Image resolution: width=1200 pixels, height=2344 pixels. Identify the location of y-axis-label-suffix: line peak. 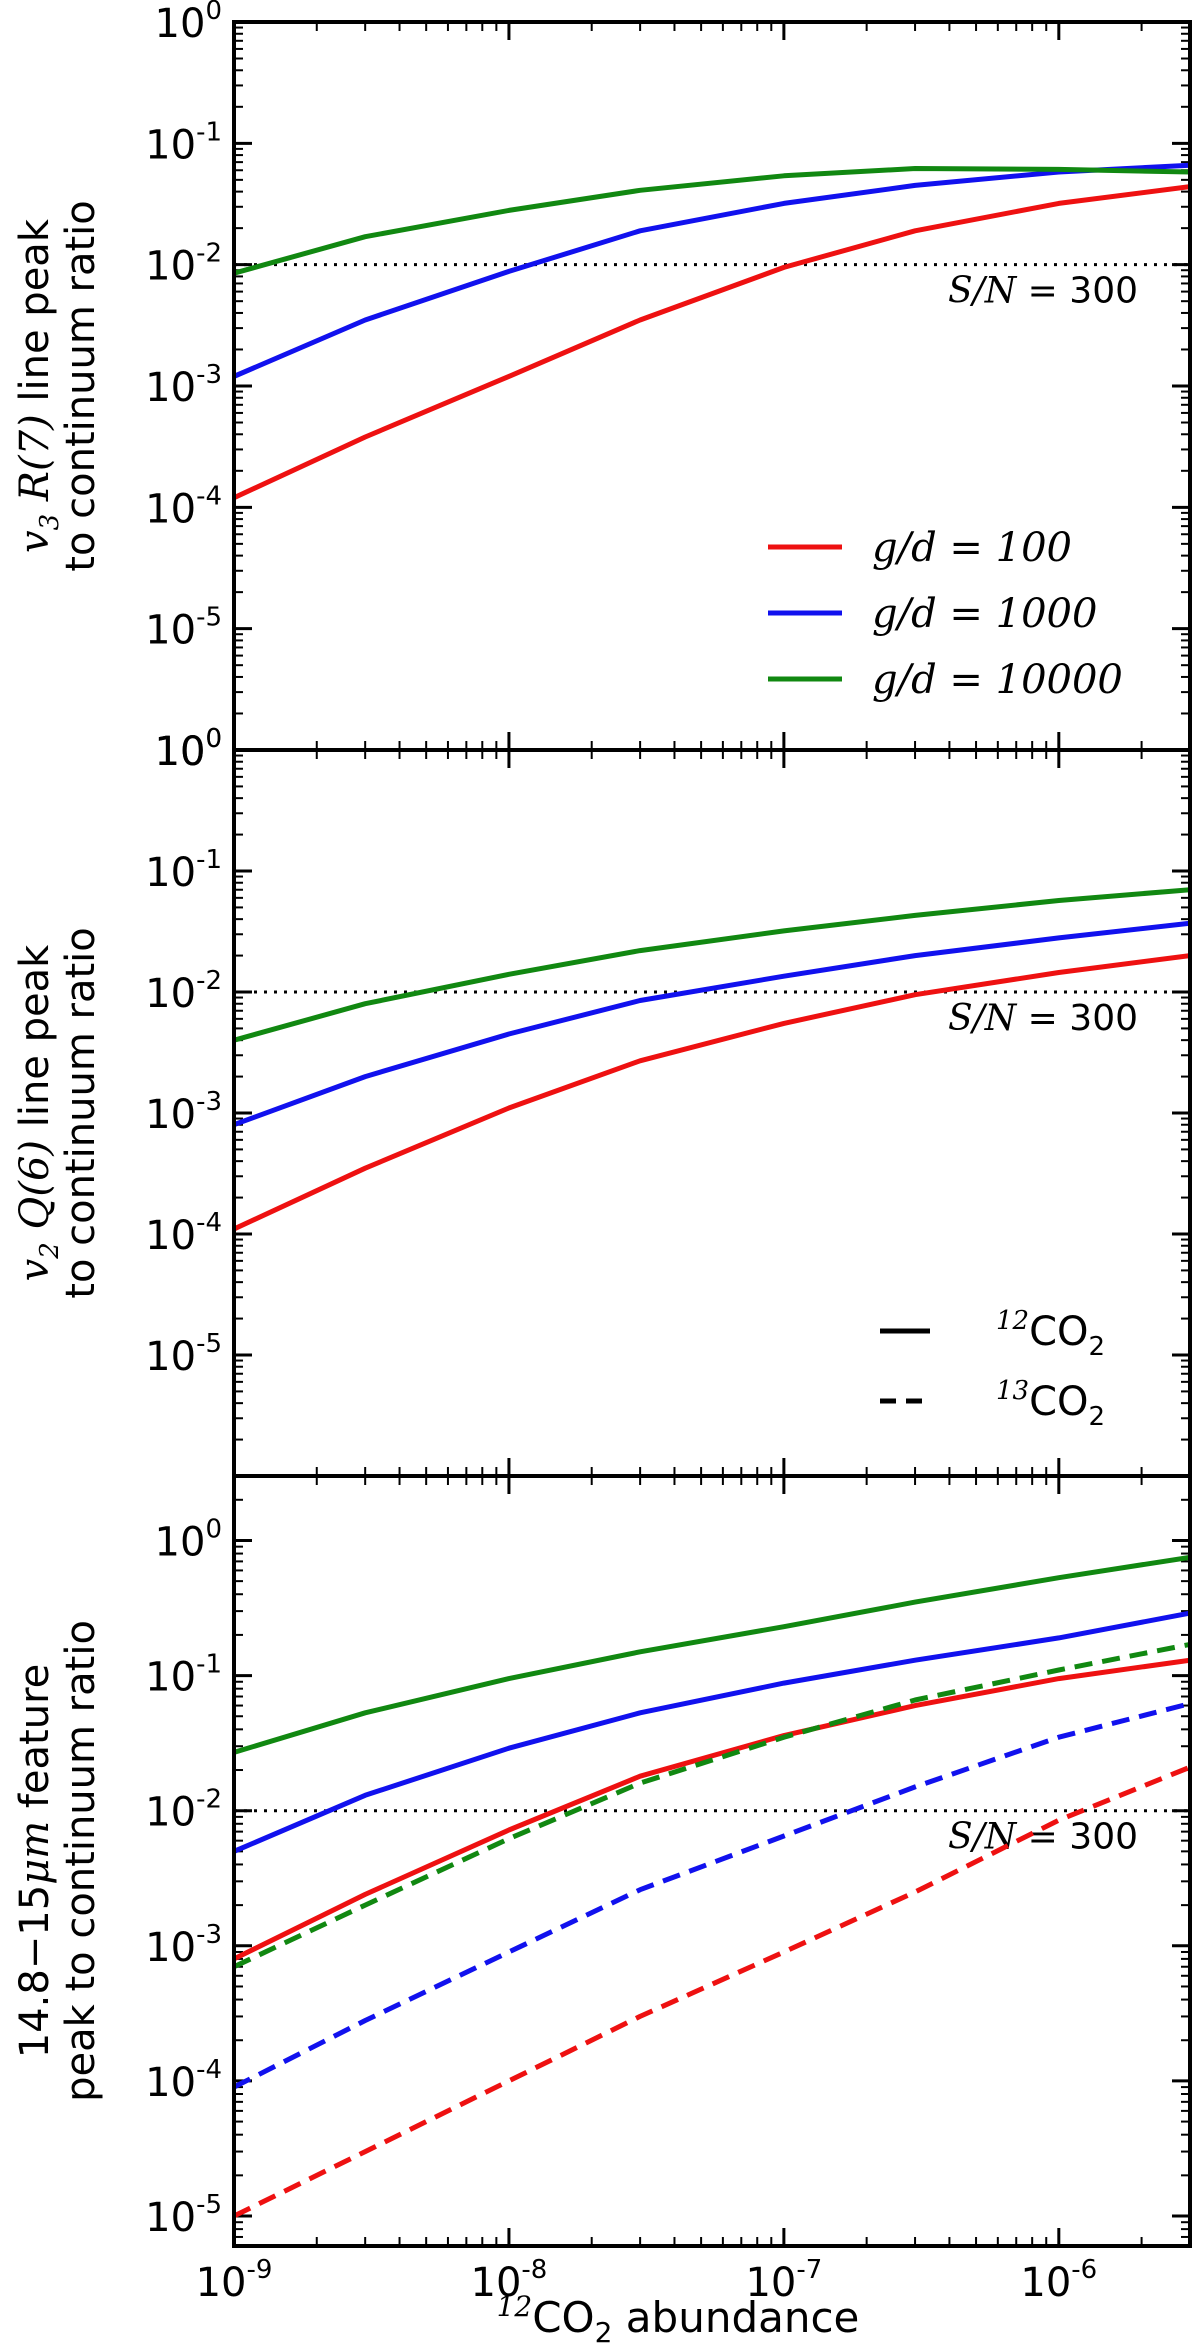
(35, 316).